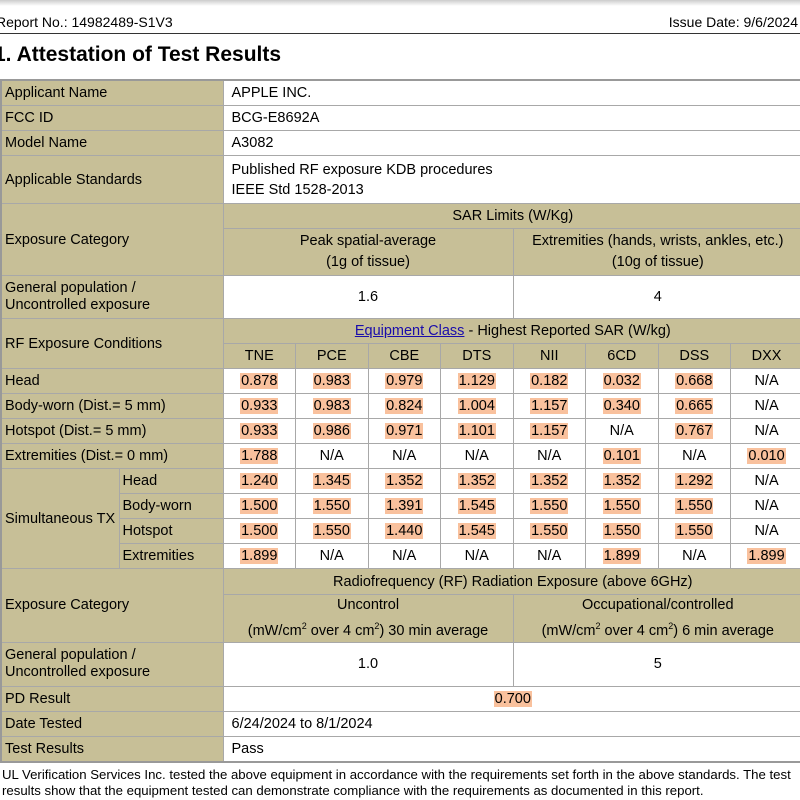 Image resolution: width=800 pixels, height=800 pixels. I want to click on date-value: 6/24/2024 to 8/1/2024, so click(511, 723).